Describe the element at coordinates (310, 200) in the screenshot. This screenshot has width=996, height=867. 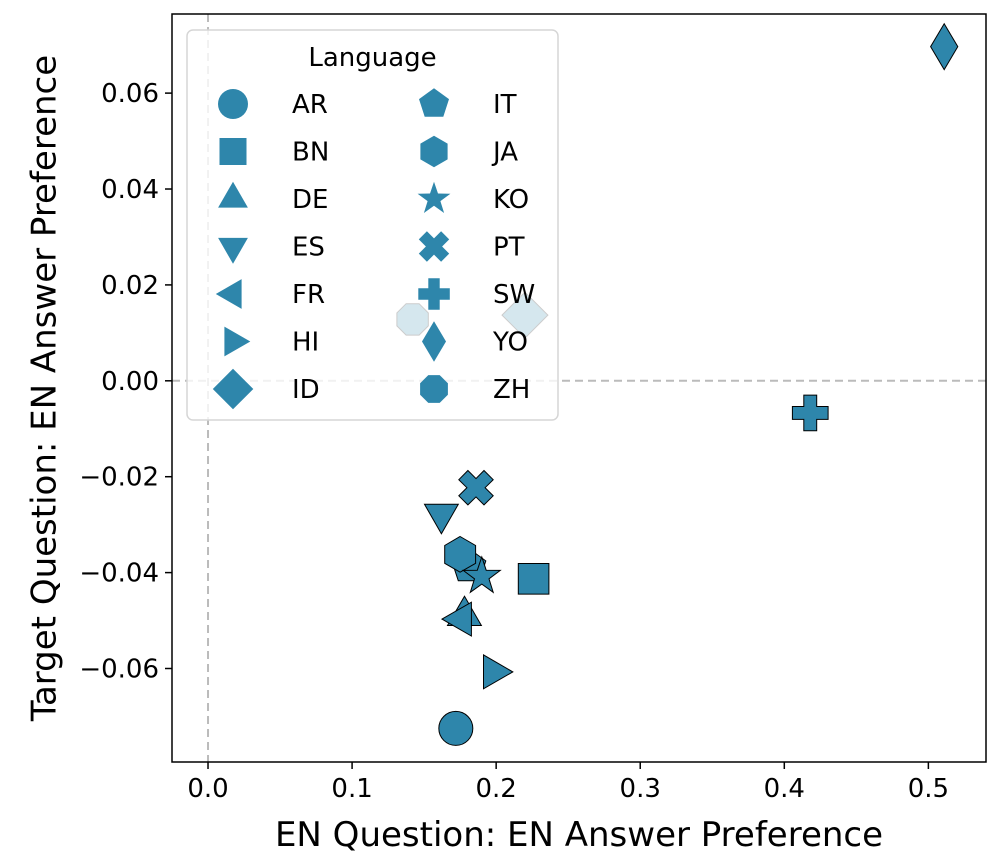
I see `legend-label-de: DE` at that location.